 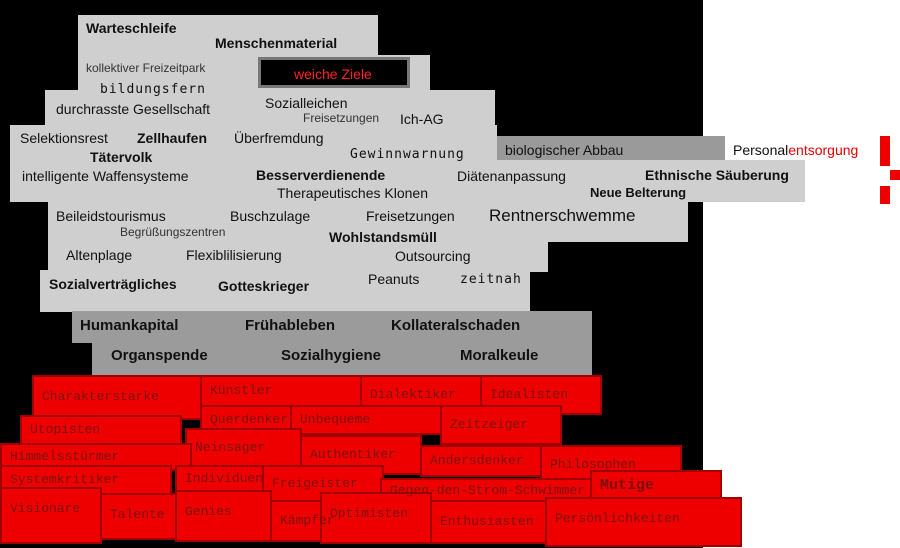 What do you see at coordinates (307, 520) in the screenshot?
I see `red-word: Kämpfer` at bounding box center [307, 520].